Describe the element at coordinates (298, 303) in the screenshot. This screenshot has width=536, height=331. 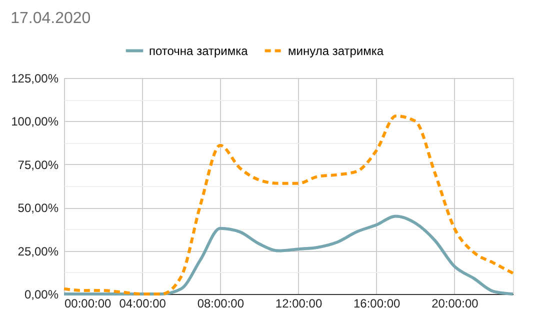
I see `x-tick-label: 12:00:00` at that location.